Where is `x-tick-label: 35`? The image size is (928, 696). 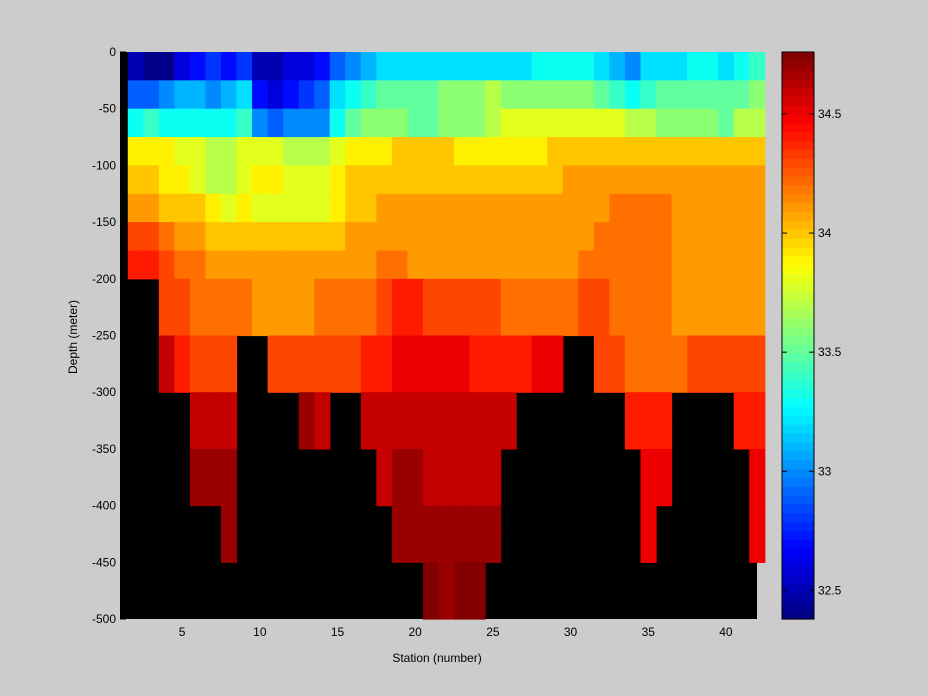
x-tick-label: 35 is located at coordinates (649, 632).